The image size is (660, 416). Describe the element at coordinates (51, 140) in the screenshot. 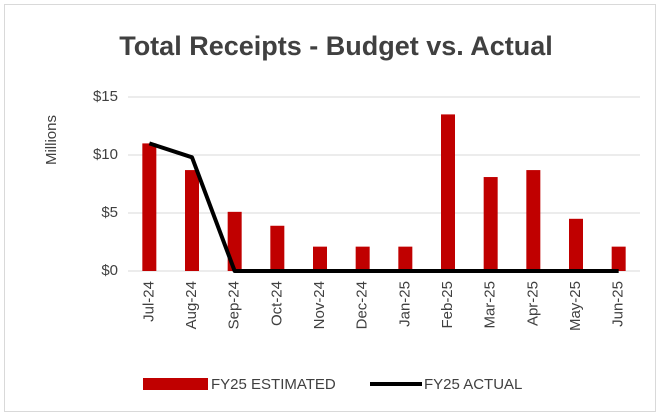

I see `y-axis-label: Millions` at that location.